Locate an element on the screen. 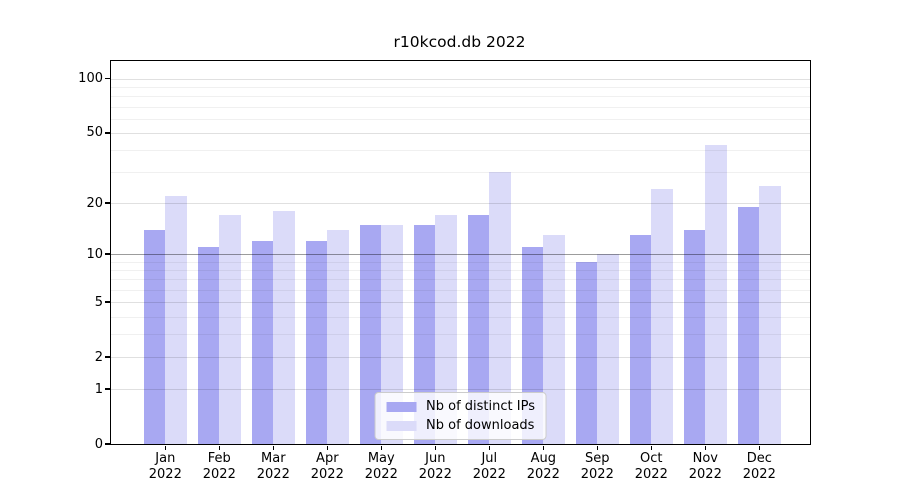 This screenshot has height=500, width=900. x-tick-label: Oct 2022 is located at coordinates (651, 466).